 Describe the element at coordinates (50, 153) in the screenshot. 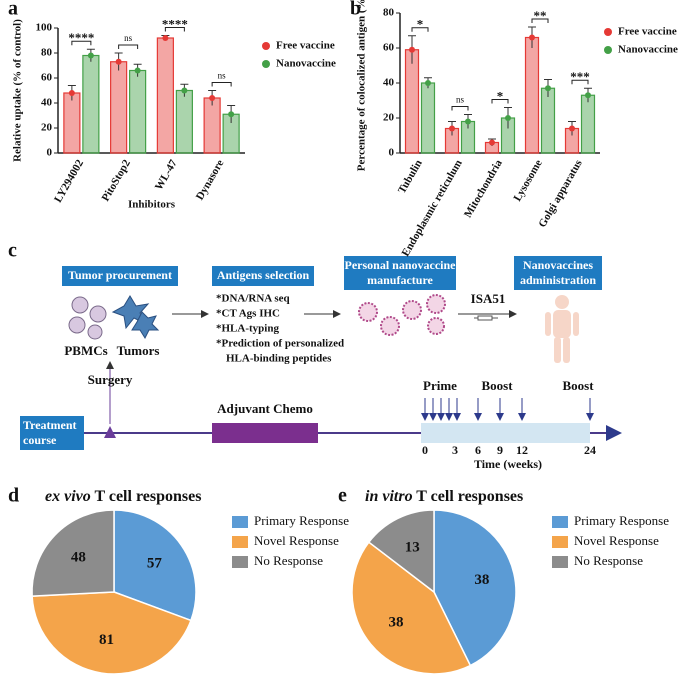

I see `y-tick-label: 0` at that location.